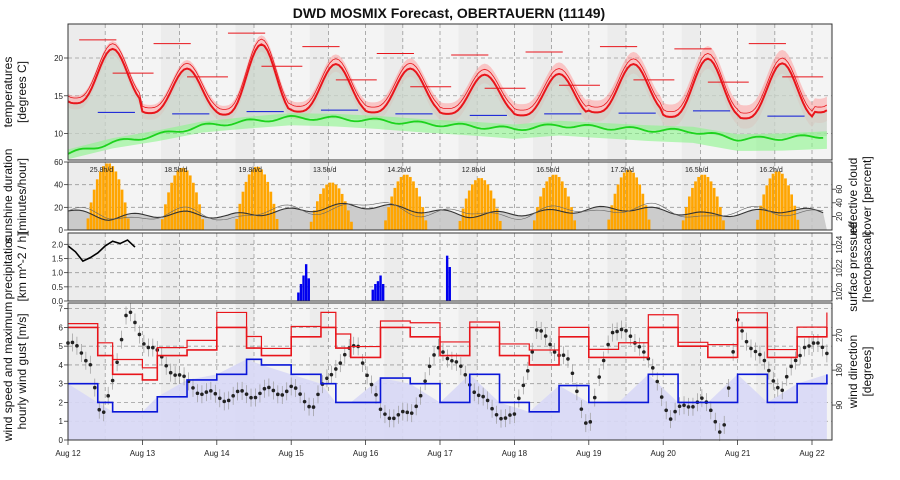 Image resolution: width=900 pixels, height=480 pixels. I want to click on wind-ytick-label: 6, so click(61, 327).